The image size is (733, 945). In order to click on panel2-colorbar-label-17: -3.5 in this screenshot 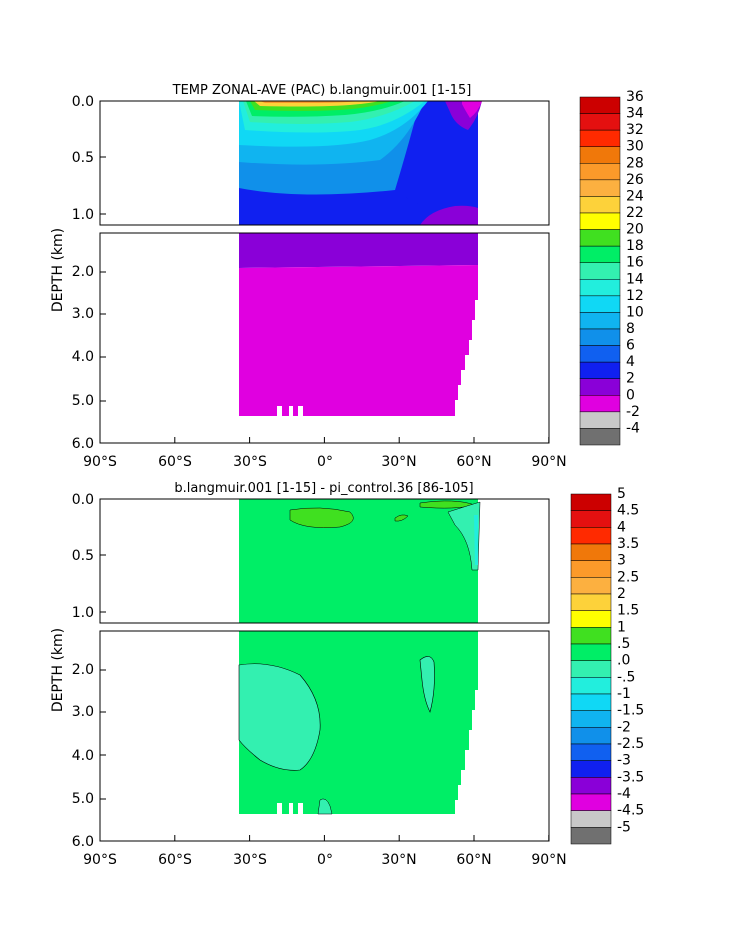, I will do `click(630, 777)`.